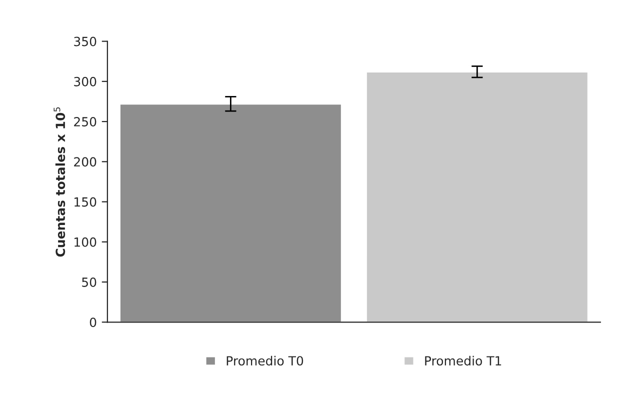 The width and height of the screenshot is (632, 413). Describe the element at coordinates (85, 41) in the screenshot. I see `y-tick-label: 350` at that location.